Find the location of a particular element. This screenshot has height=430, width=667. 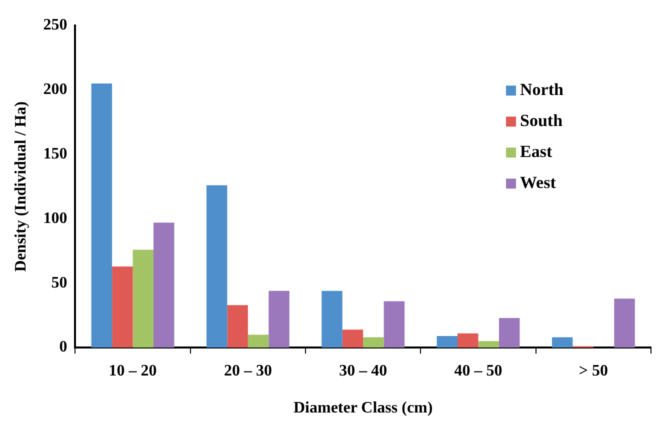

legend-label: North is located at coordinates (542, 89).